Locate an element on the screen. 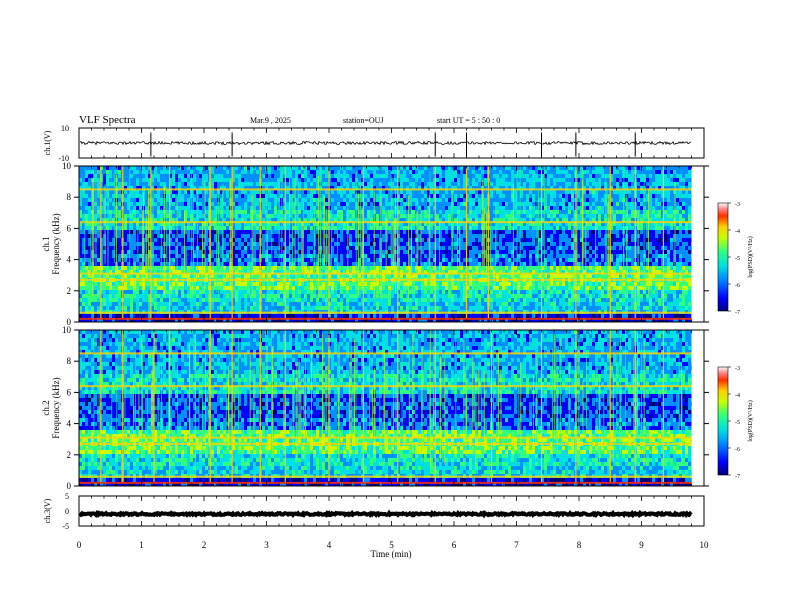  ch1-spec-ylabel-ch: ch.1 is located at coordinates (46, 243).